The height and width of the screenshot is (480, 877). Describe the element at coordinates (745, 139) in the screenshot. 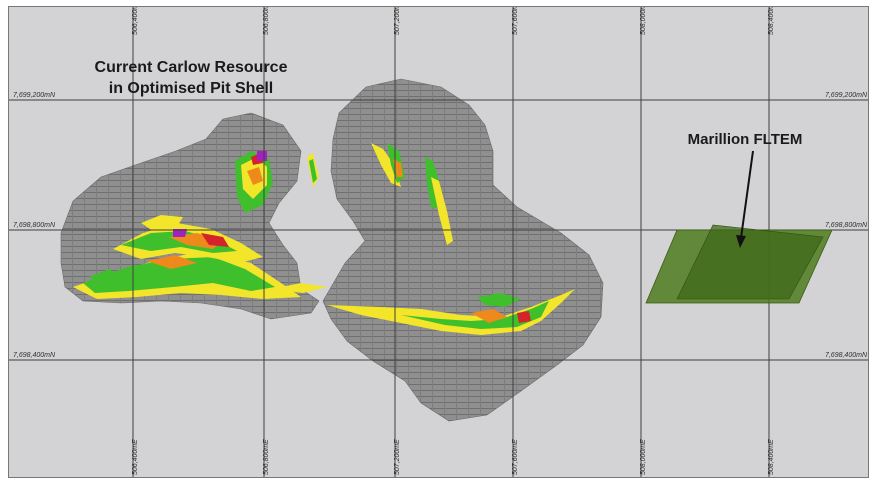

I see `fltem-label: Marillion FLTEM` at that location.